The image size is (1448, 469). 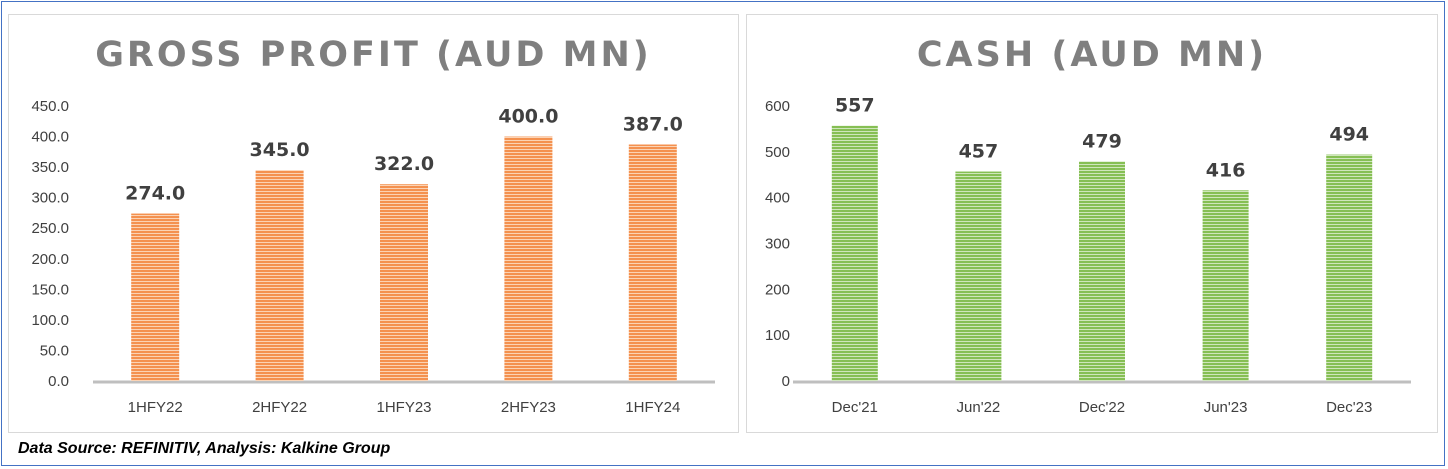 I want to click on y-tick-label: 200, so click(x=777, y=289).